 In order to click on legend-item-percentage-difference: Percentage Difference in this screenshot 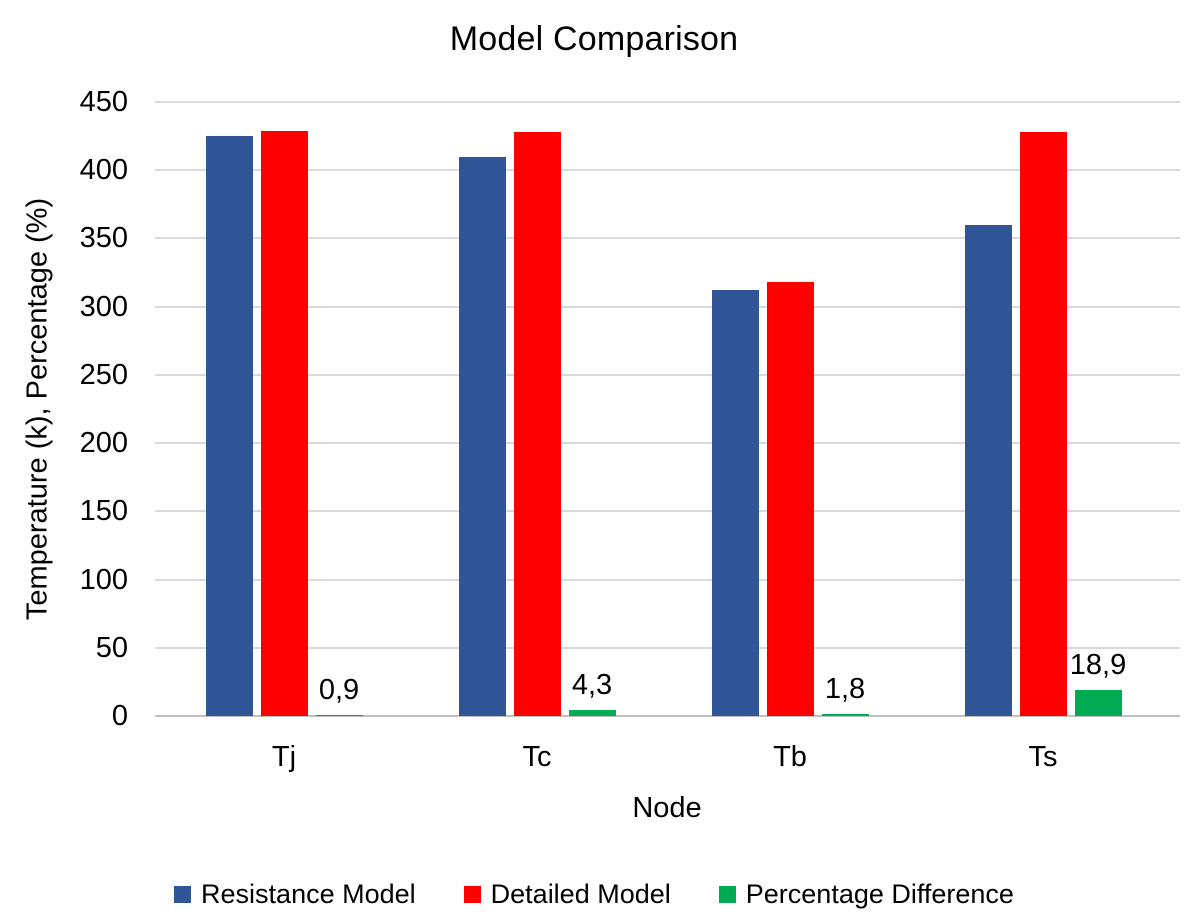, I will do `click(866, 894)`.